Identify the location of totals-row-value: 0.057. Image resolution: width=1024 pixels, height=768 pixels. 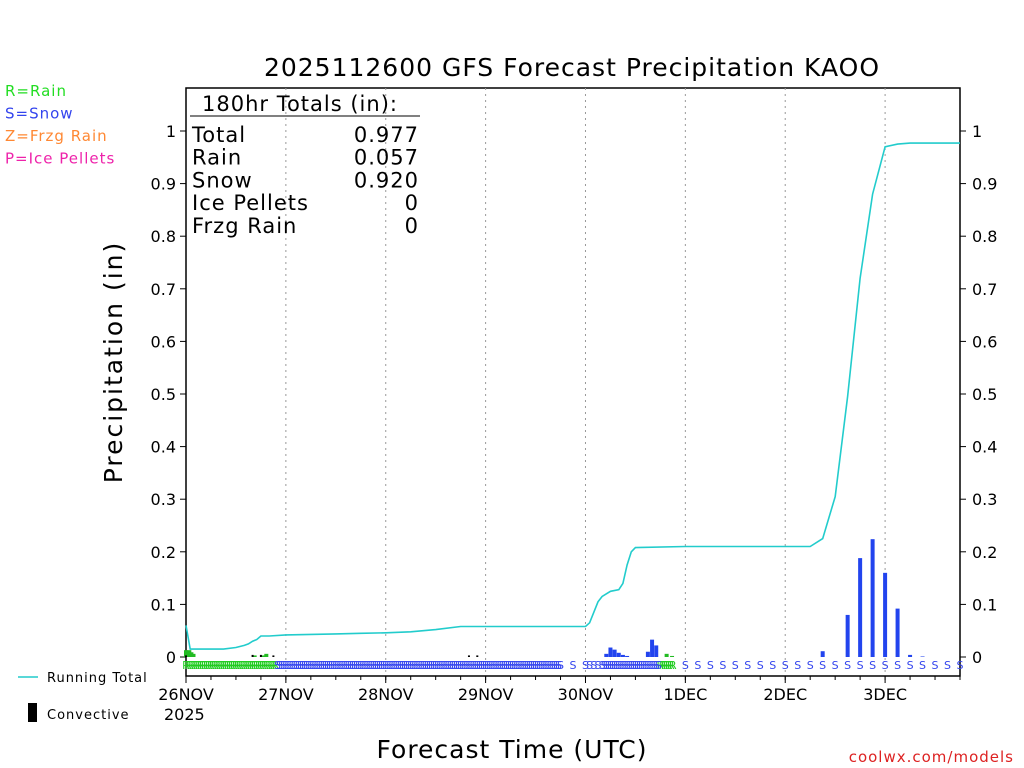
(386, 158).